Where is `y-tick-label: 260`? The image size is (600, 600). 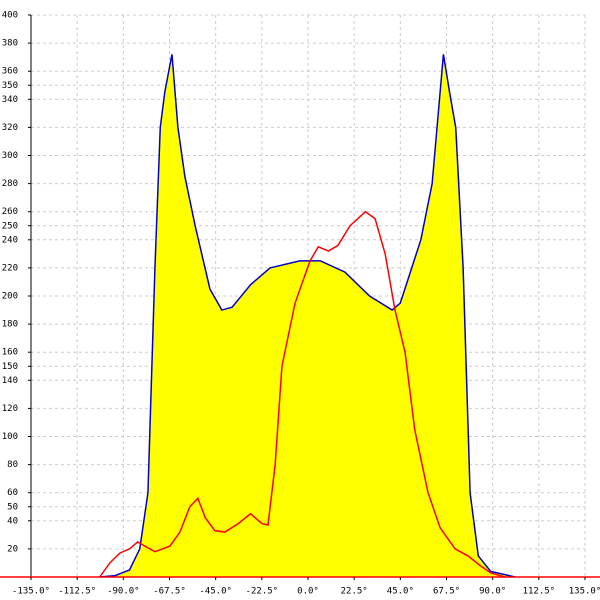 y-tick-label: 260 is located at coordinates (10, 212).